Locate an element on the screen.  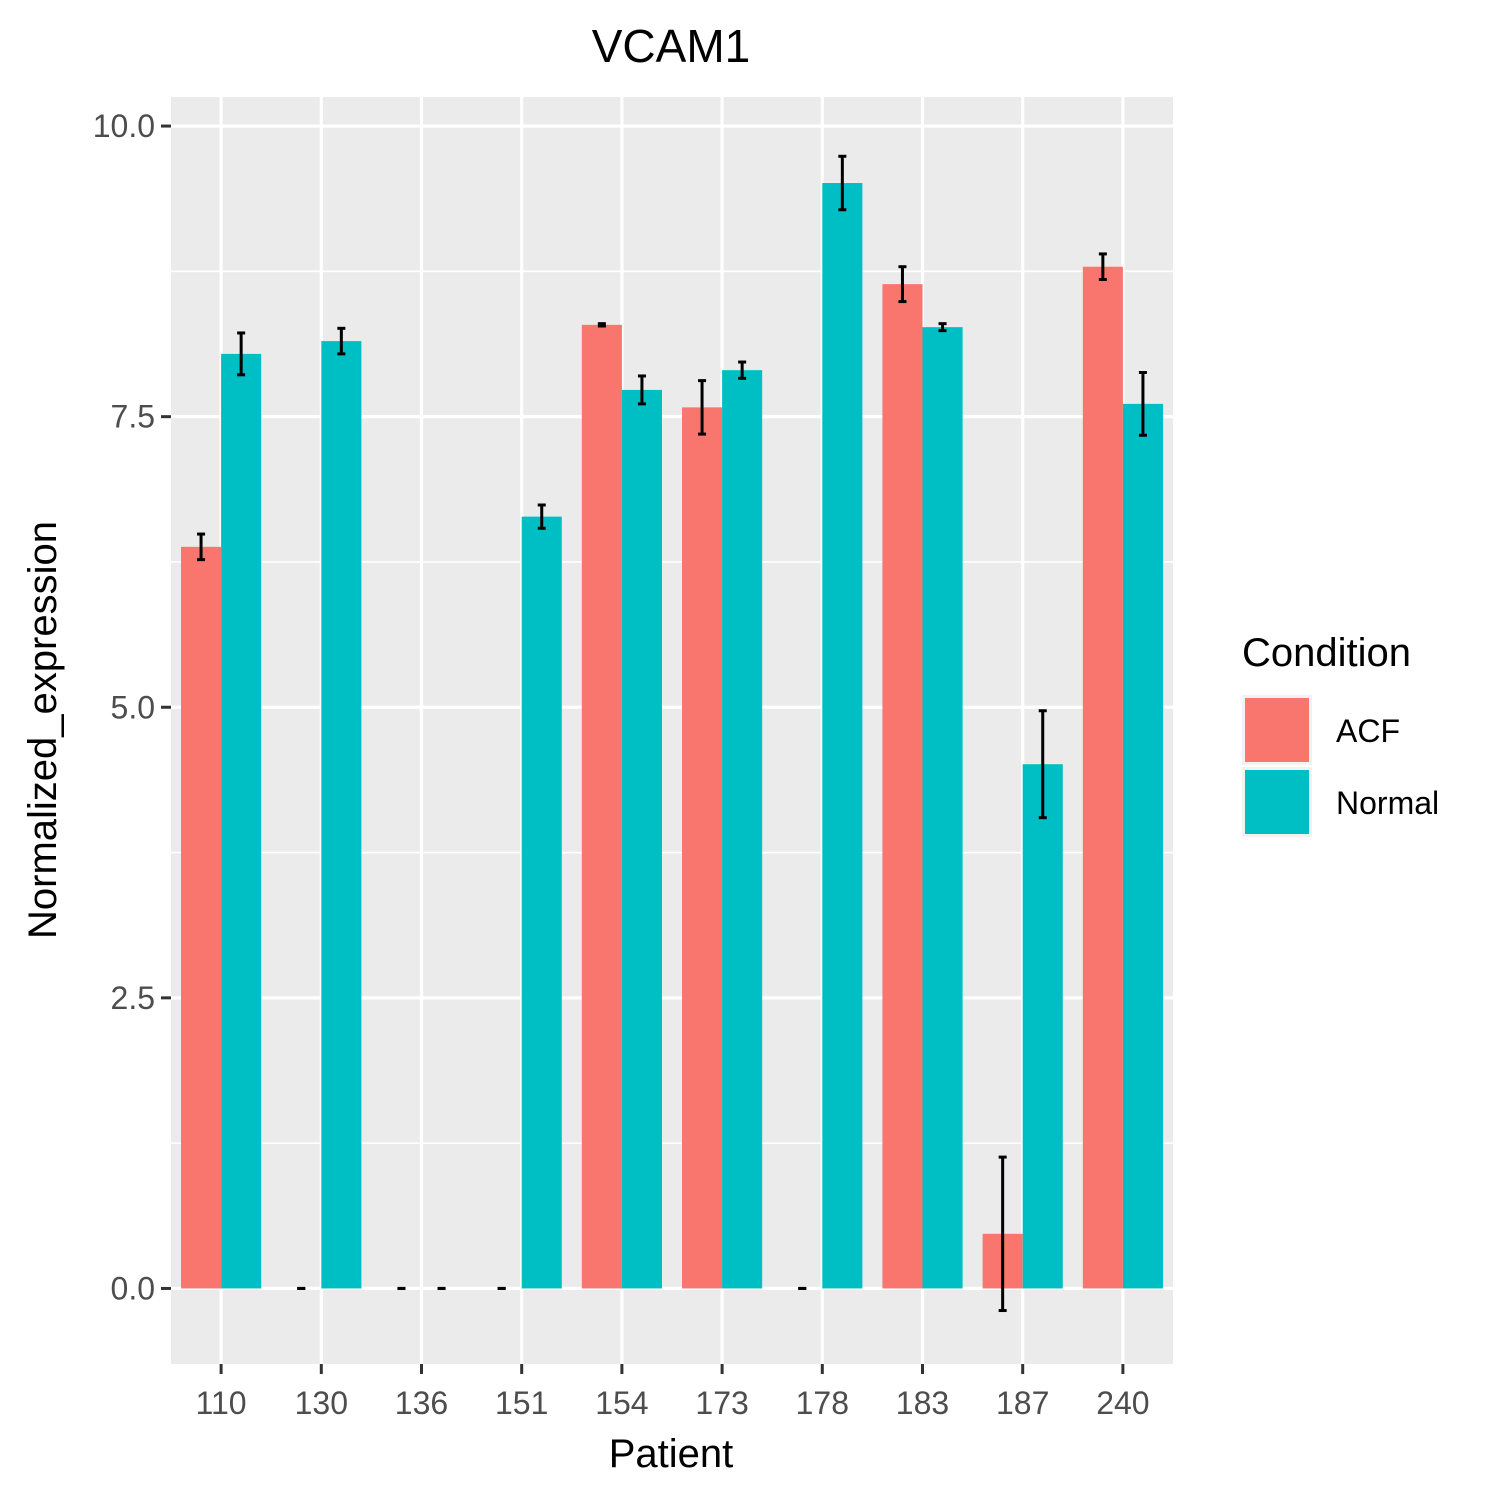
y-tick-label: 7.5 is located at coordinates (133, 417).